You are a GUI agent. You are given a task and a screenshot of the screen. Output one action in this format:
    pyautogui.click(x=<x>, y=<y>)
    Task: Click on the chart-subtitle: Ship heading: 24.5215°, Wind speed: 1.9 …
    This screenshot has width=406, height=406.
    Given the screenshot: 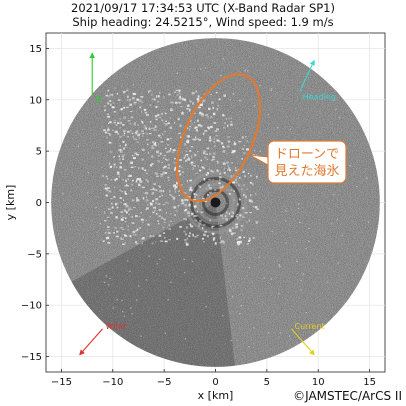 What is the action you would take?
    pyautogui.click(x=203, y=22)
    